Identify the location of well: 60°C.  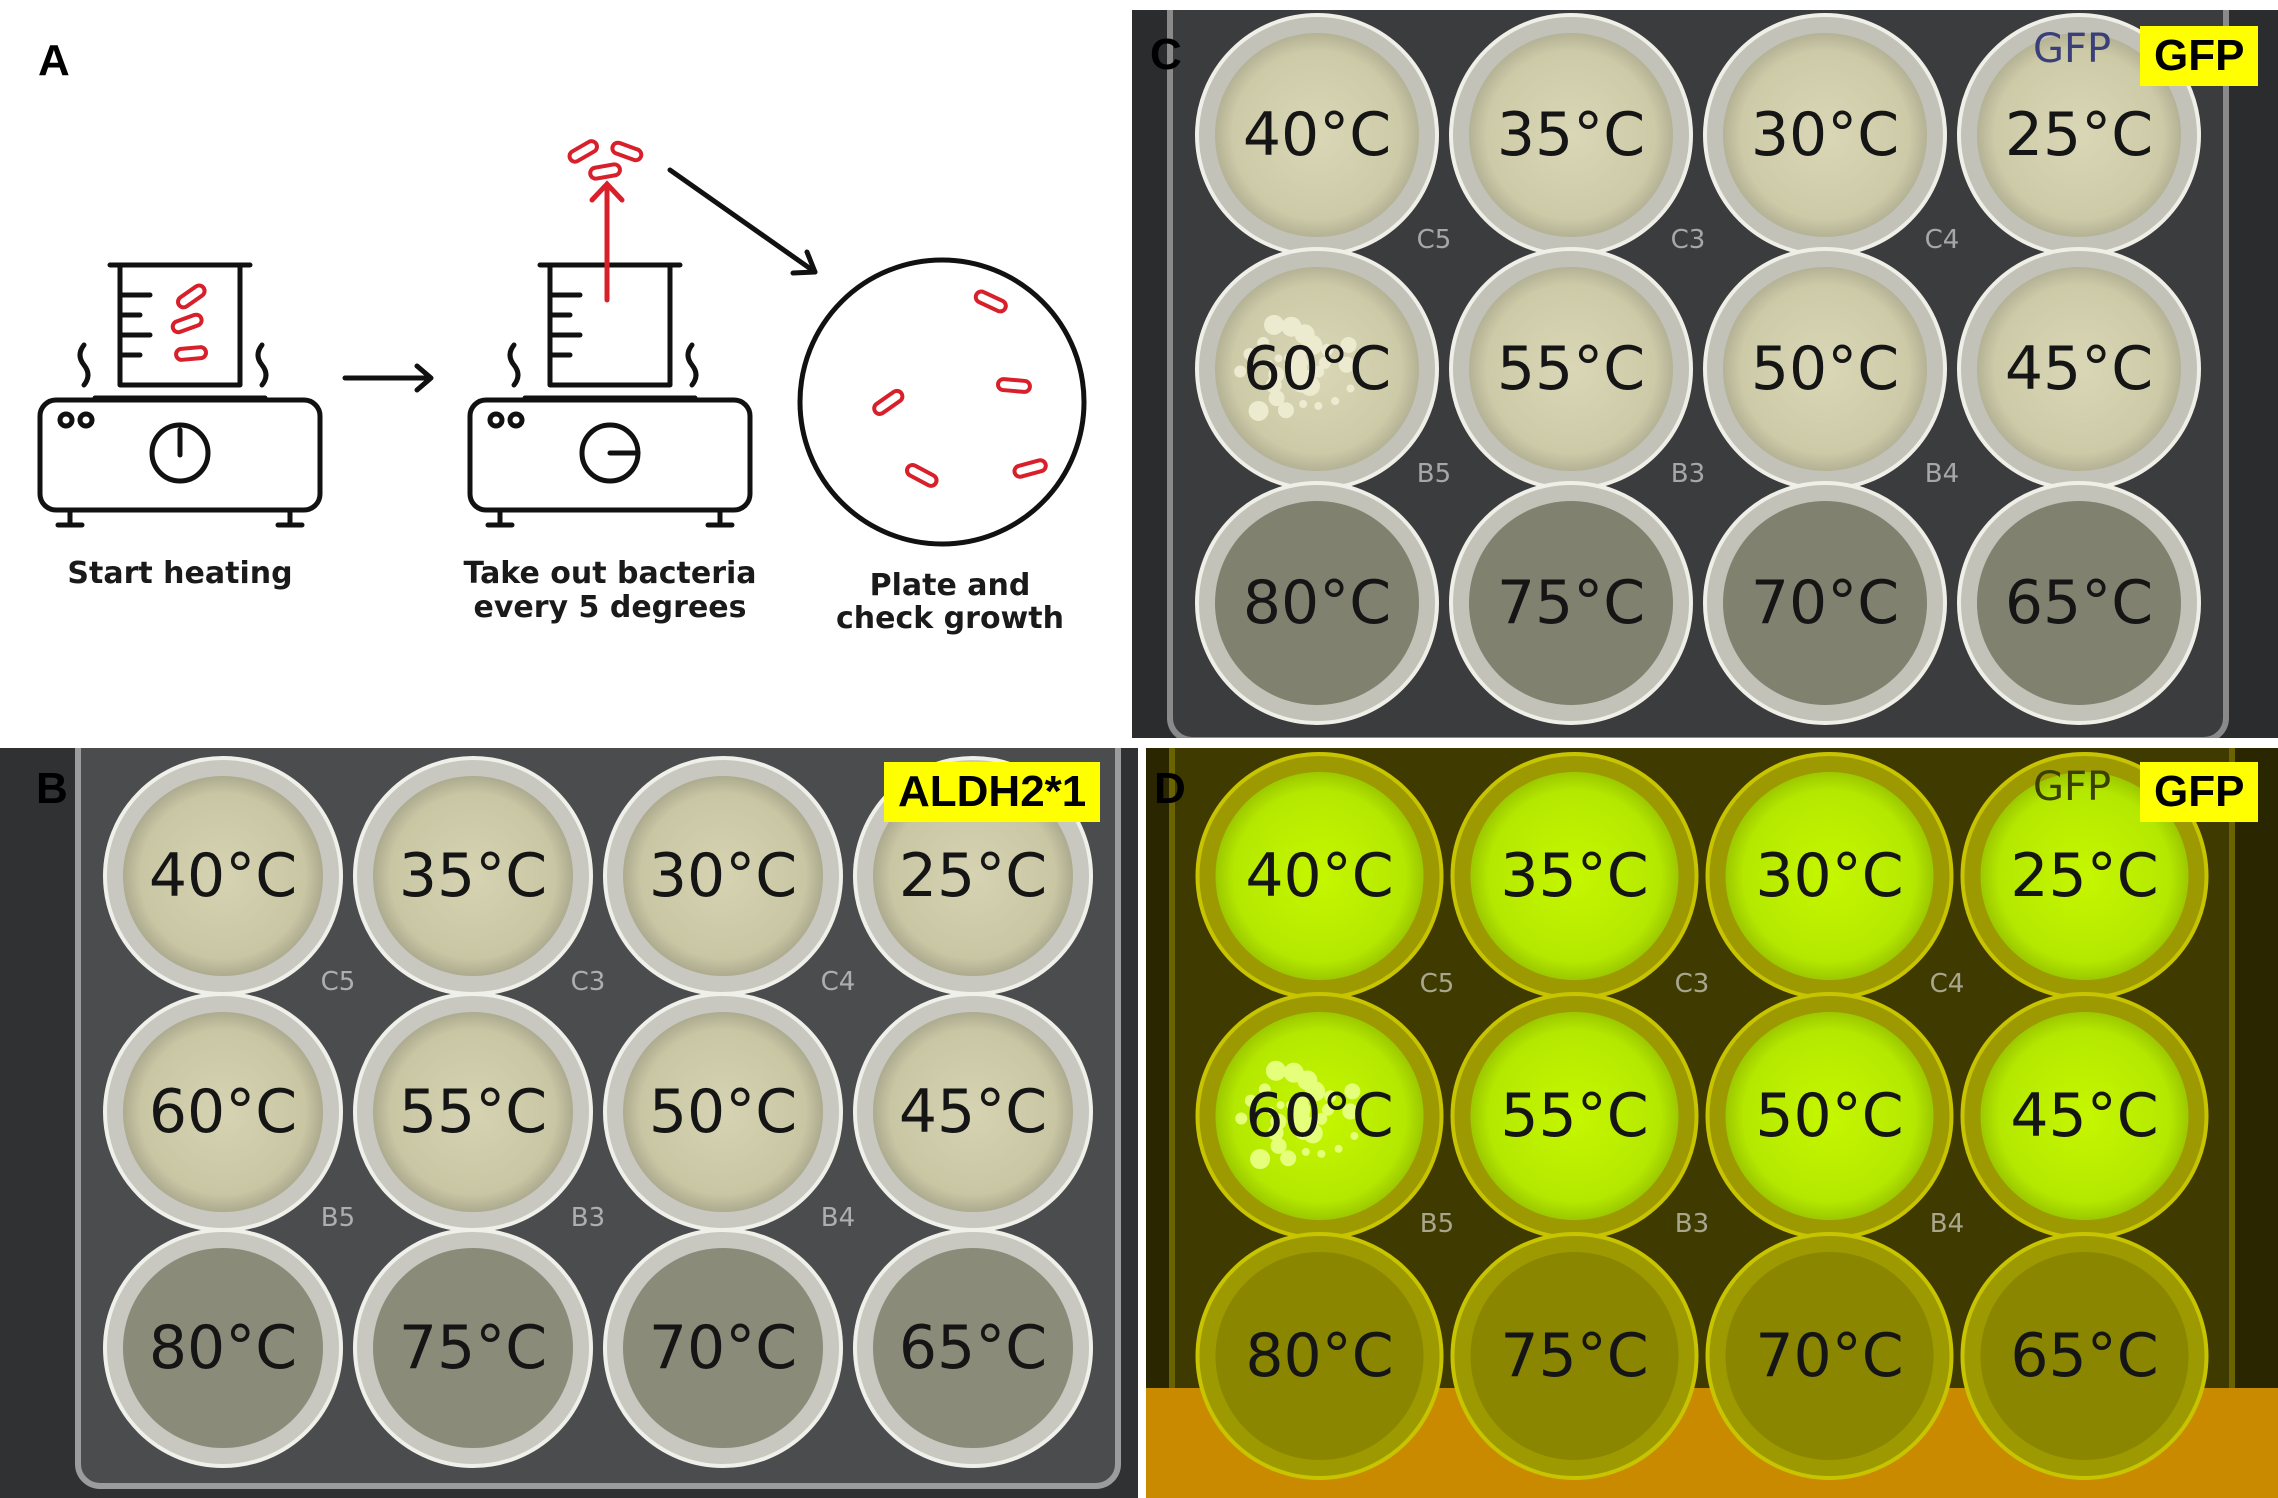
(1319, 1116).